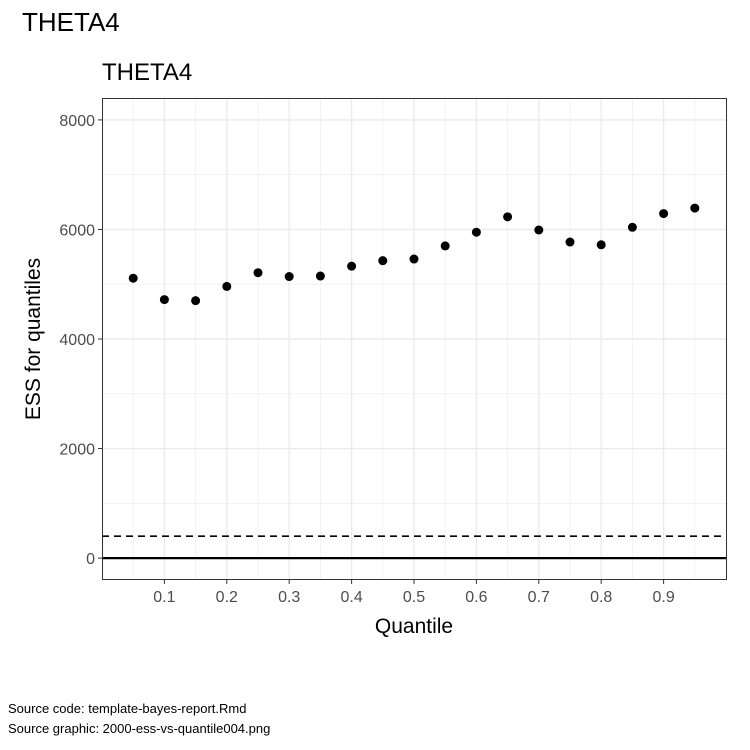 This screenshot has height=750, width=750. Describe the element at coordinates (147, 72) in the screenshot. I see `chart-title: THETA4` at that location.